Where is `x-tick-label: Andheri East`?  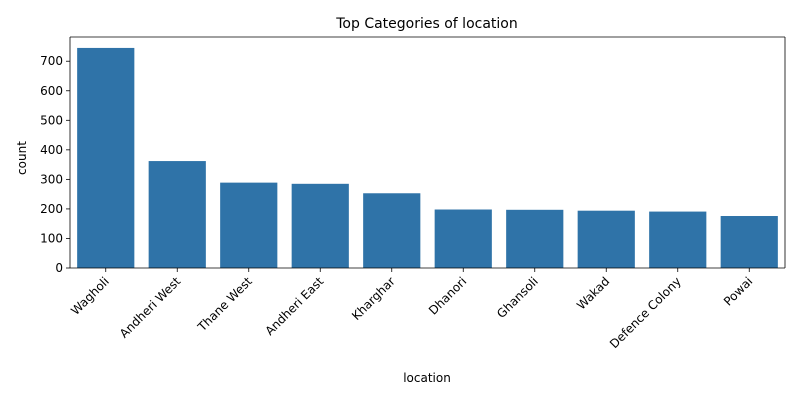
x-tick-label: Andheri East is located at coordinates (294, 306).